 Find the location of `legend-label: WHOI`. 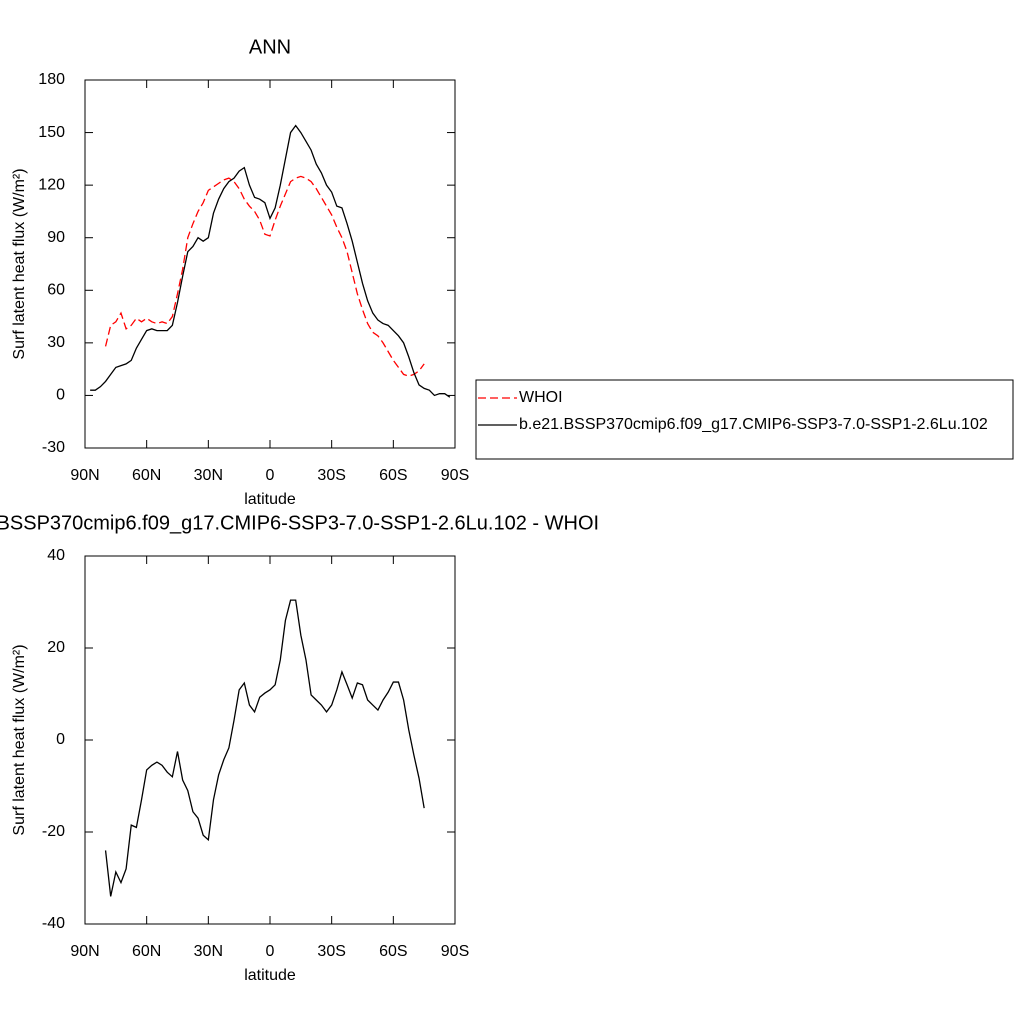

legend-label: WHOI is located at coordinates (541, 397).